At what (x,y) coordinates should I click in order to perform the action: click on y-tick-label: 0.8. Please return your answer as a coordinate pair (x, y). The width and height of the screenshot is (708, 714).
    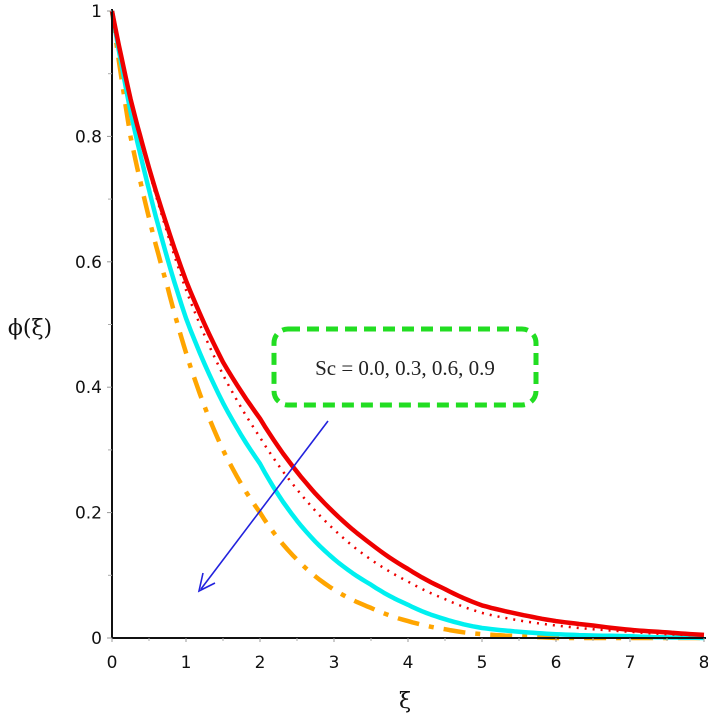
    Looking at the image, I should click on (88, 137).